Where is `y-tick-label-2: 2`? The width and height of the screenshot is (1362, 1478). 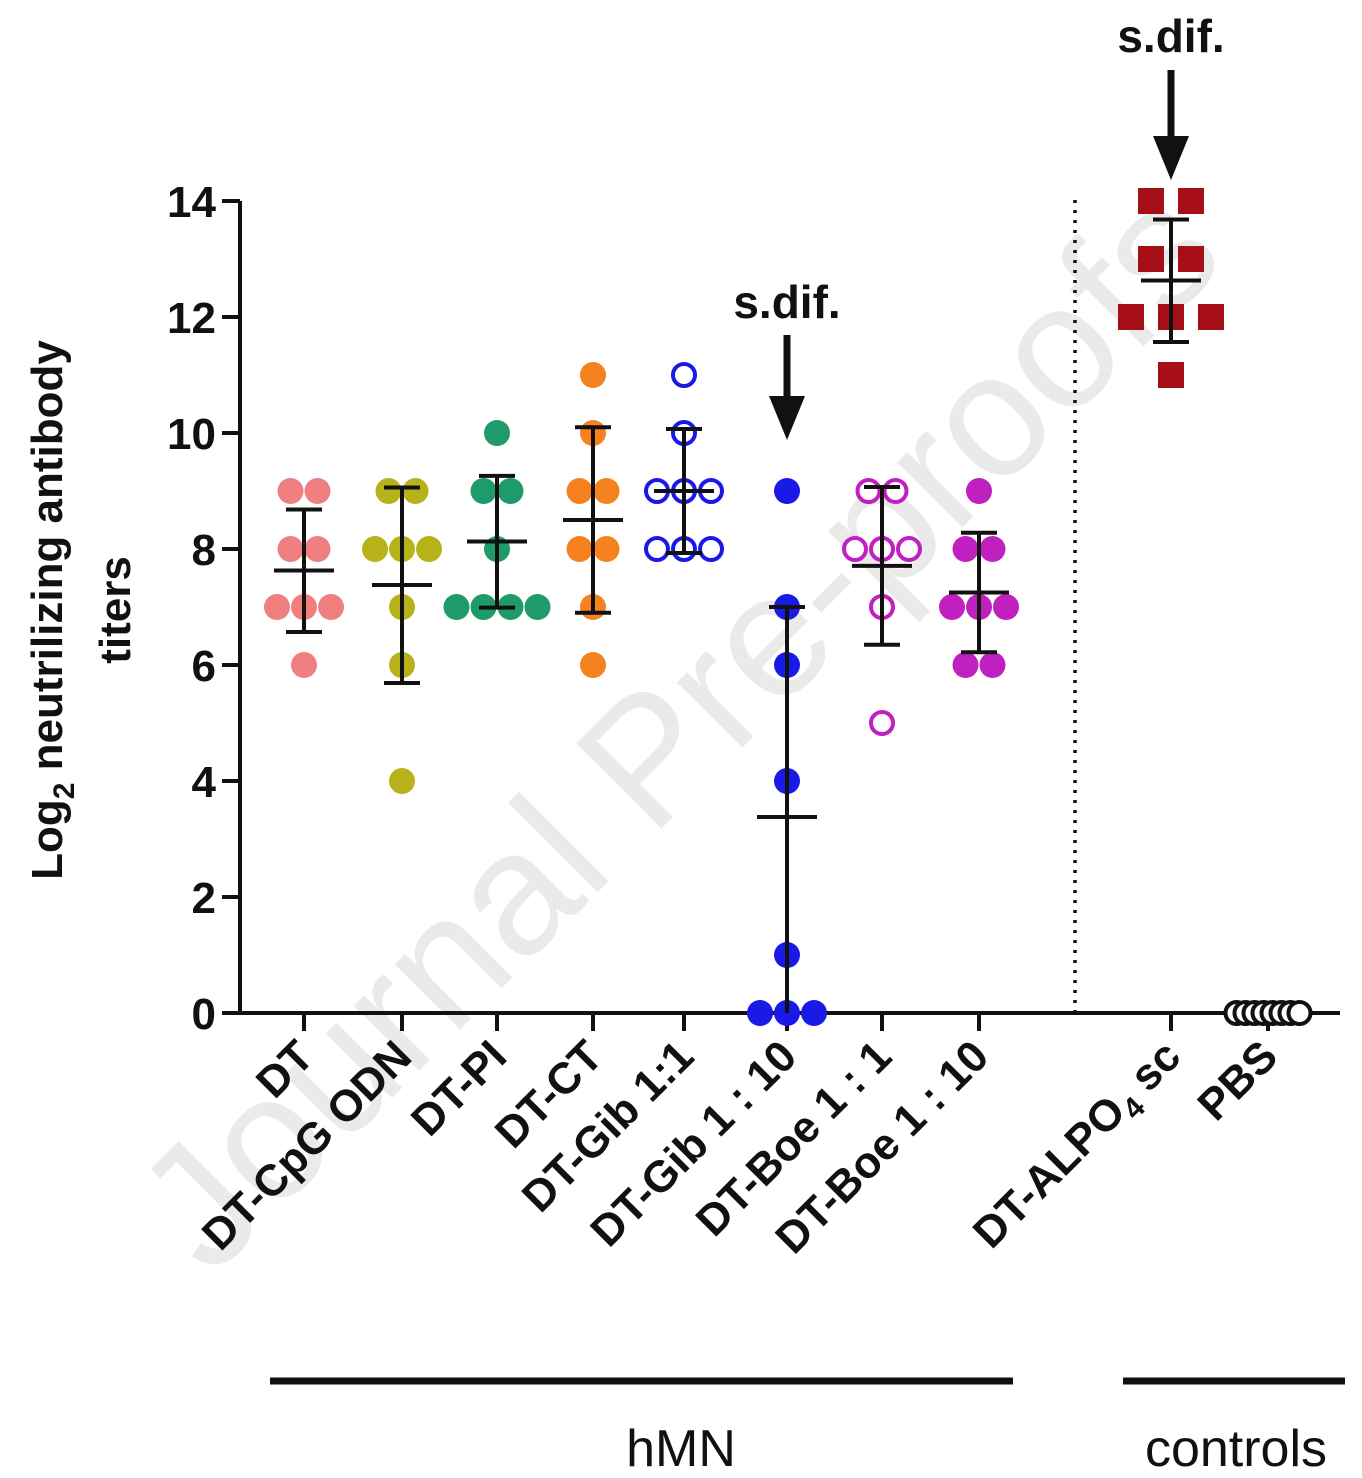
y-tick-label-2: 2 is located at coordinates (204, 898).